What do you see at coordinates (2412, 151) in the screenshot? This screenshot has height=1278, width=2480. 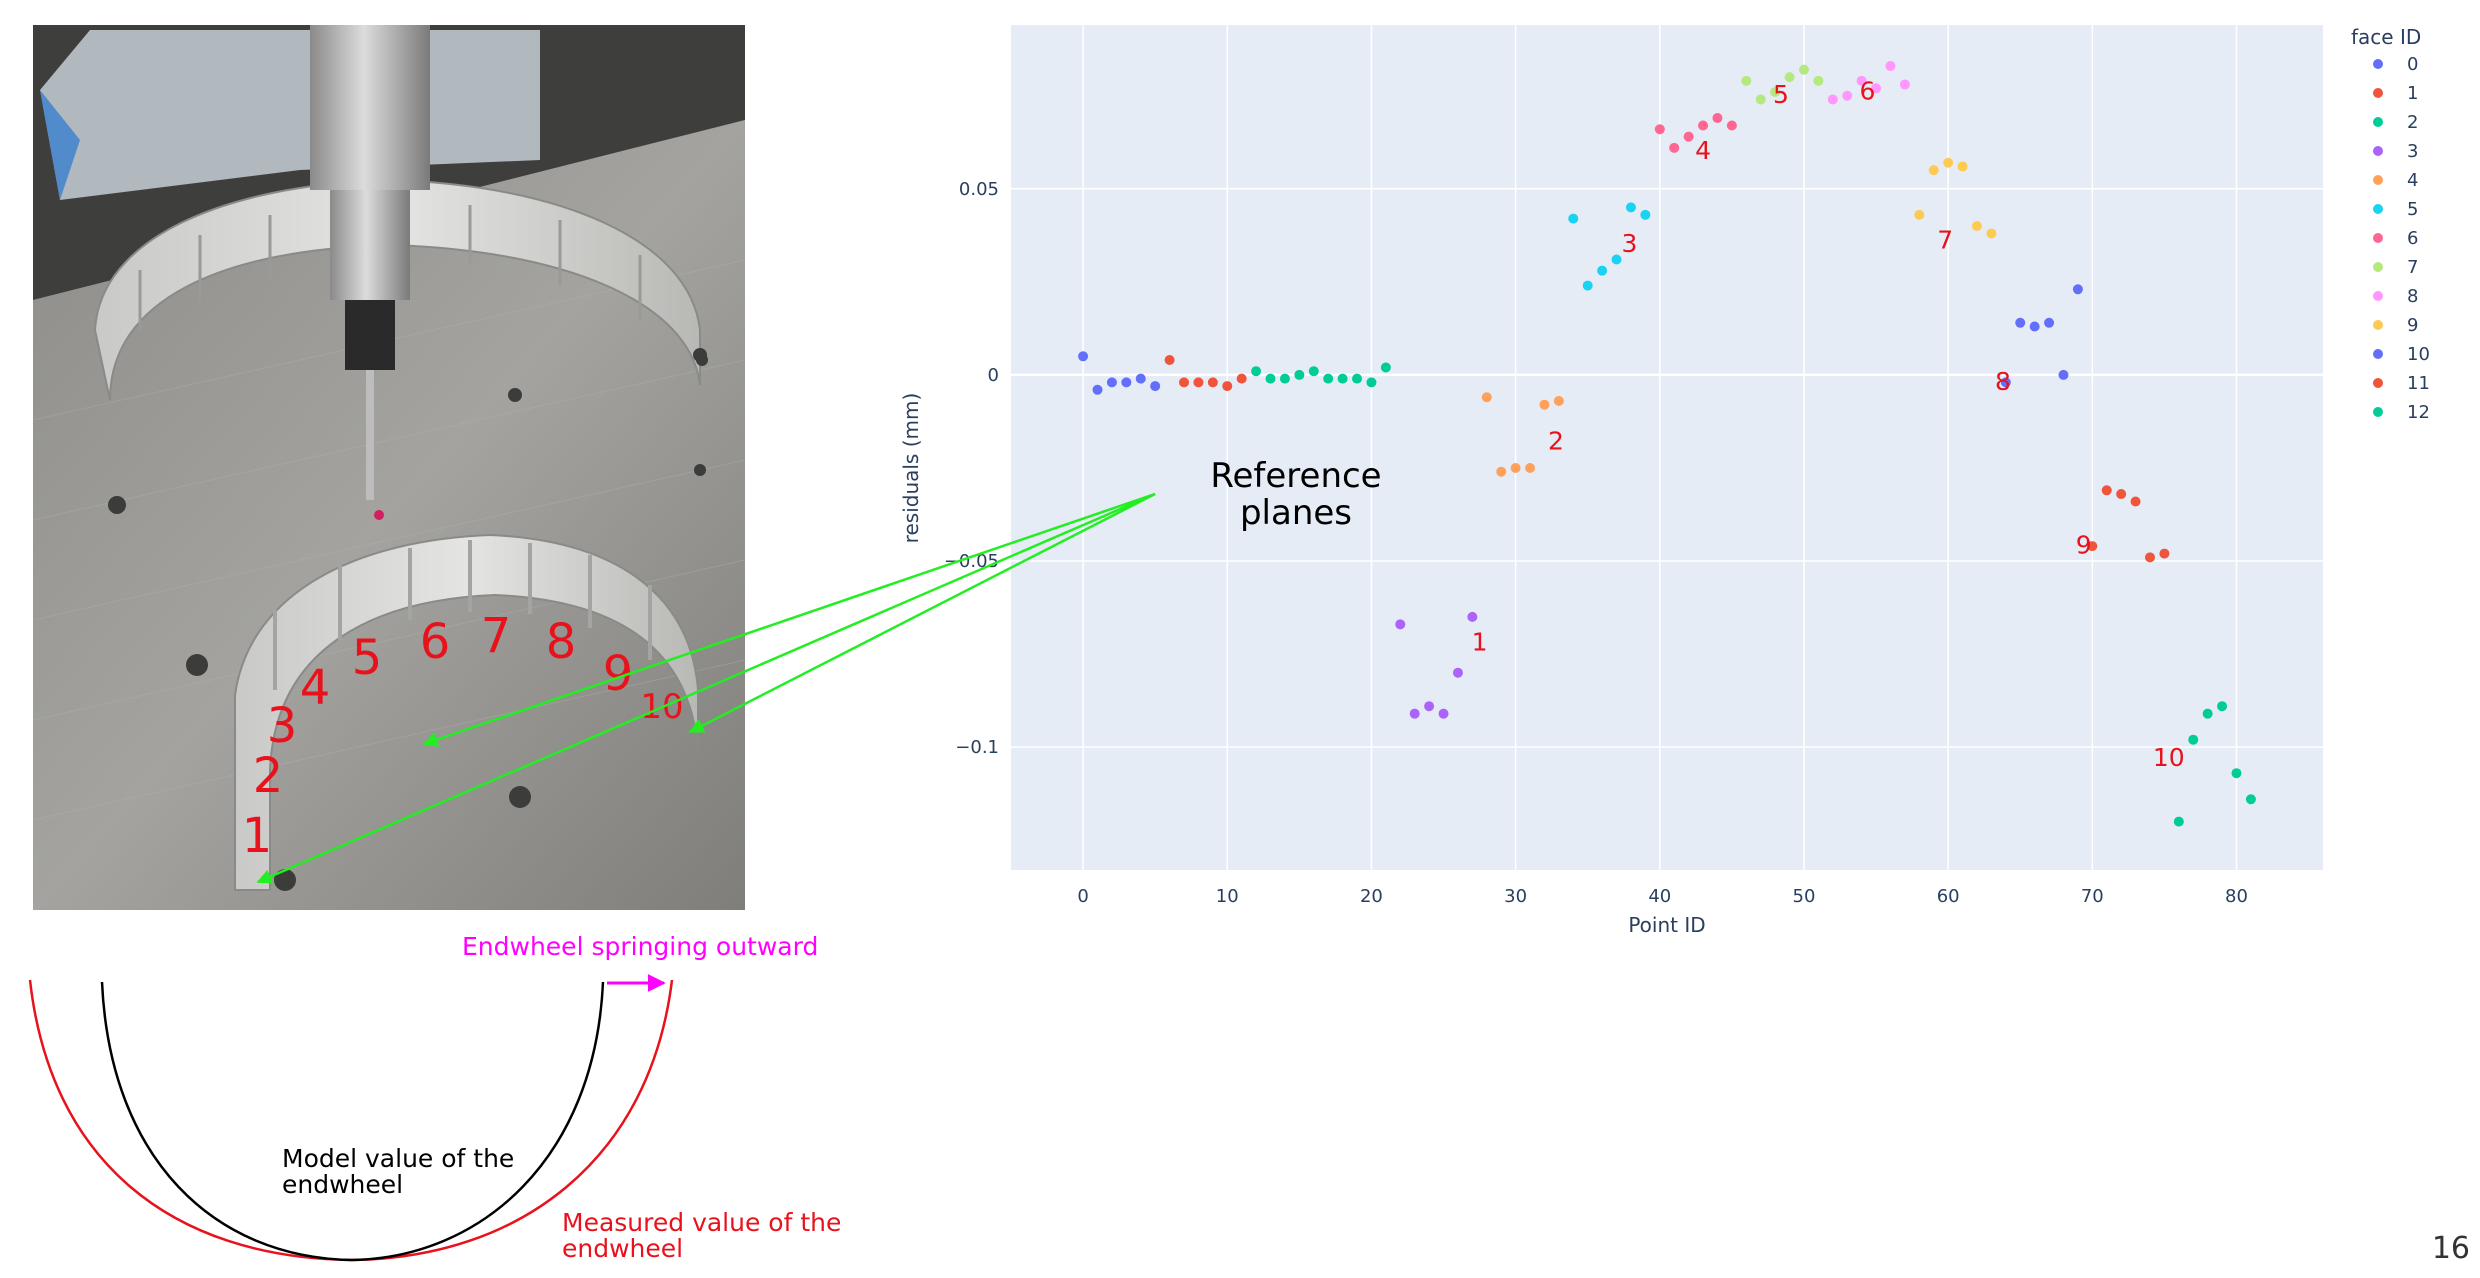 I see `legend-item-label: 3` at bounding box center [2412, 151].